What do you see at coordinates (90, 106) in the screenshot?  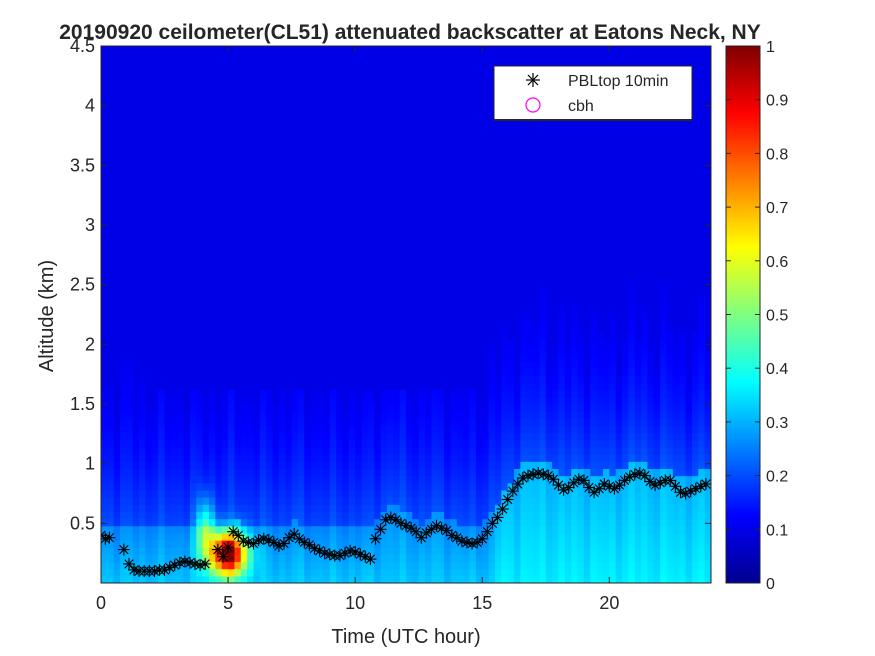 I see `y-tick-label: 4` at bounding box center [90, 106].